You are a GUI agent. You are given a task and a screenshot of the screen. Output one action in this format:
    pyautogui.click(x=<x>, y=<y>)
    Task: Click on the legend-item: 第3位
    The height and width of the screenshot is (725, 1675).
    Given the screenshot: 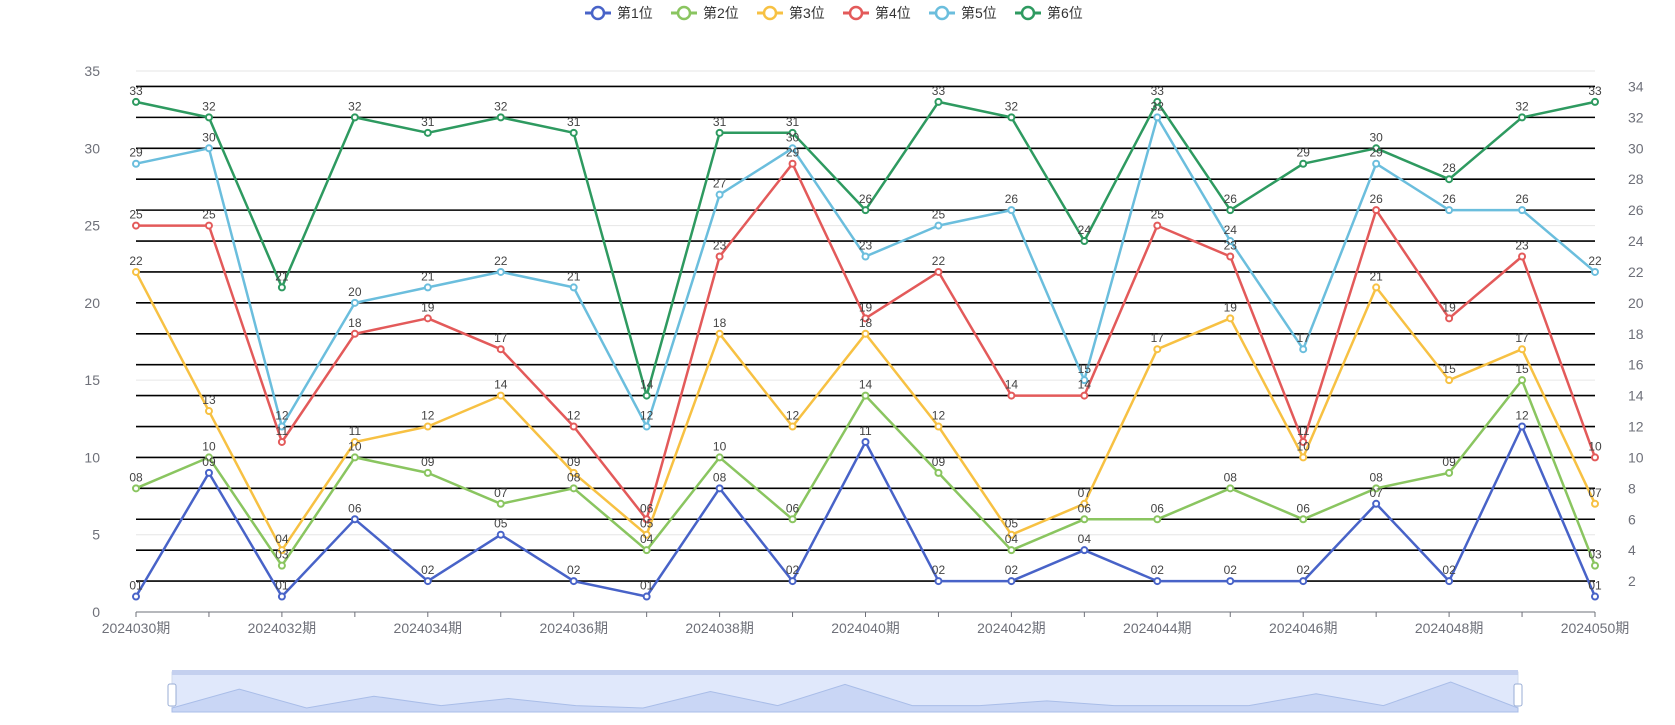 What is the action you would take?
    pyautogui.click(x=791, y=13)
    